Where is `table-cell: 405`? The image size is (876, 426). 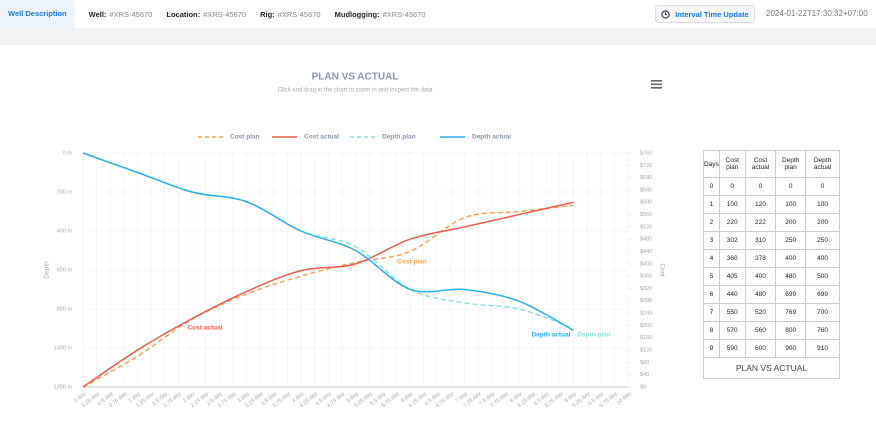
table-cell: 405 is located at coordinates (732, 276).